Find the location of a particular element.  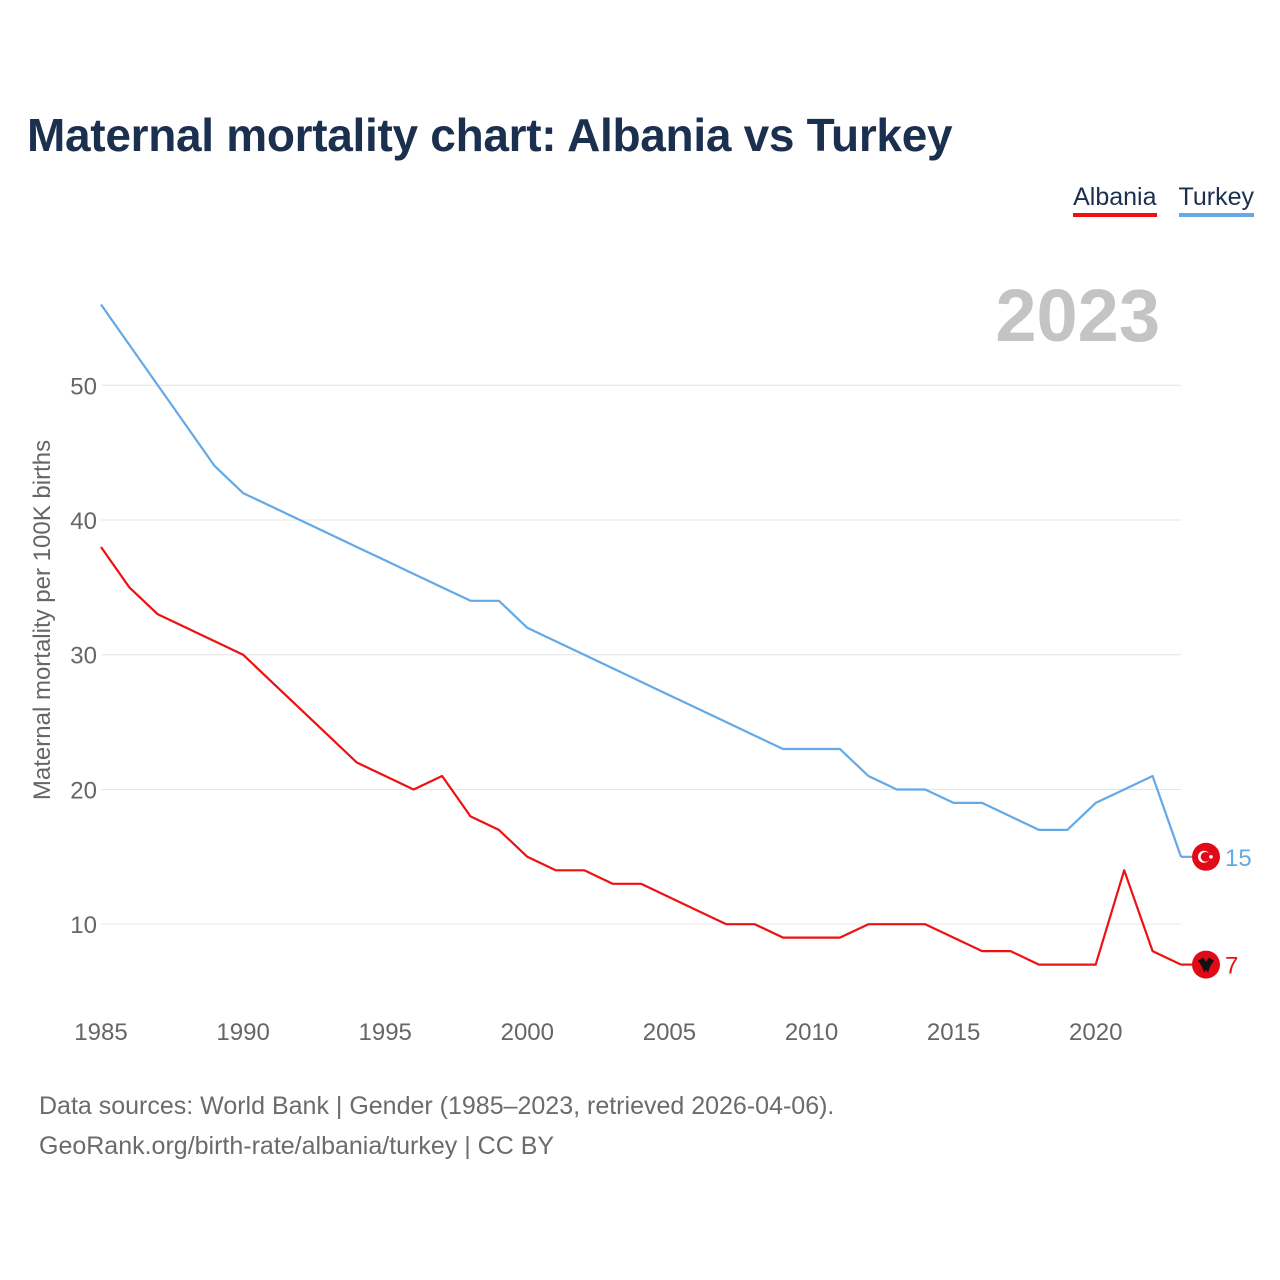

flag-eagle is located at coordinates (1206, 965).